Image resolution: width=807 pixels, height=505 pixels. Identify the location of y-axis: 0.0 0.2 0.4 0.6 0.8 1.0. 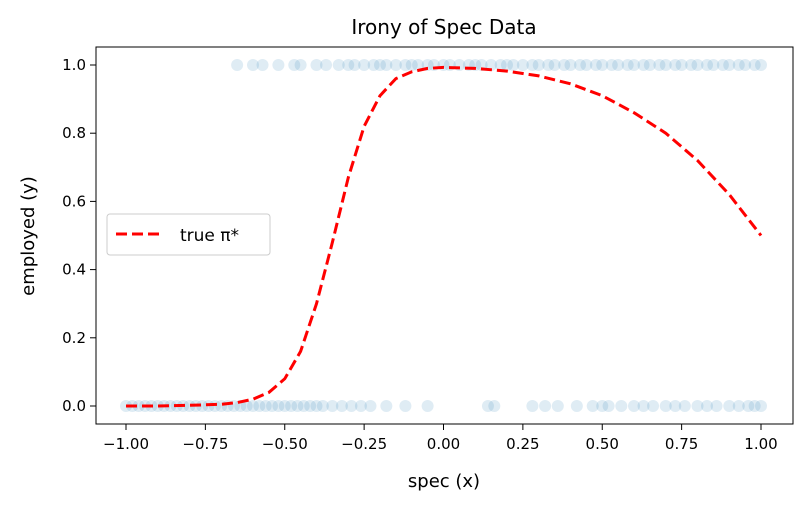
(79, 235).